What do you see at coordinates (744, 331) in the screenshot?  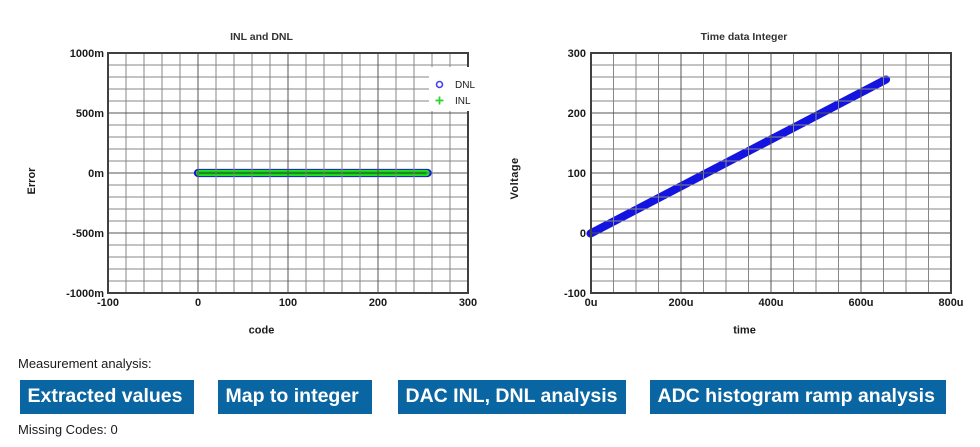 I see `svg-text: time` at bounding box center [744, 331].